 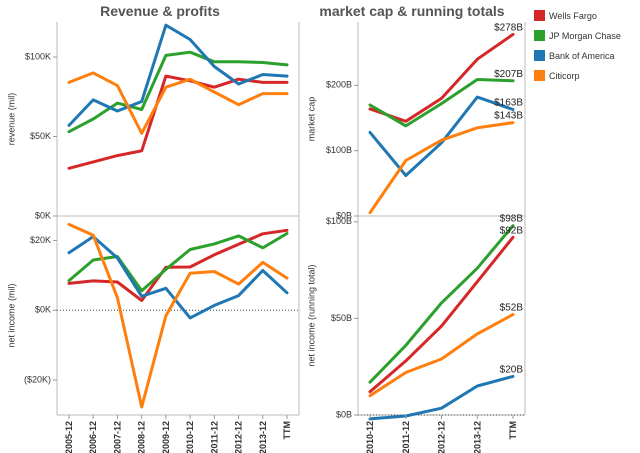 What do you see at coordinates (93, 437) in the screenshot?
I see `x-tick-label: 2006-12` at bounding box center [93, 437].